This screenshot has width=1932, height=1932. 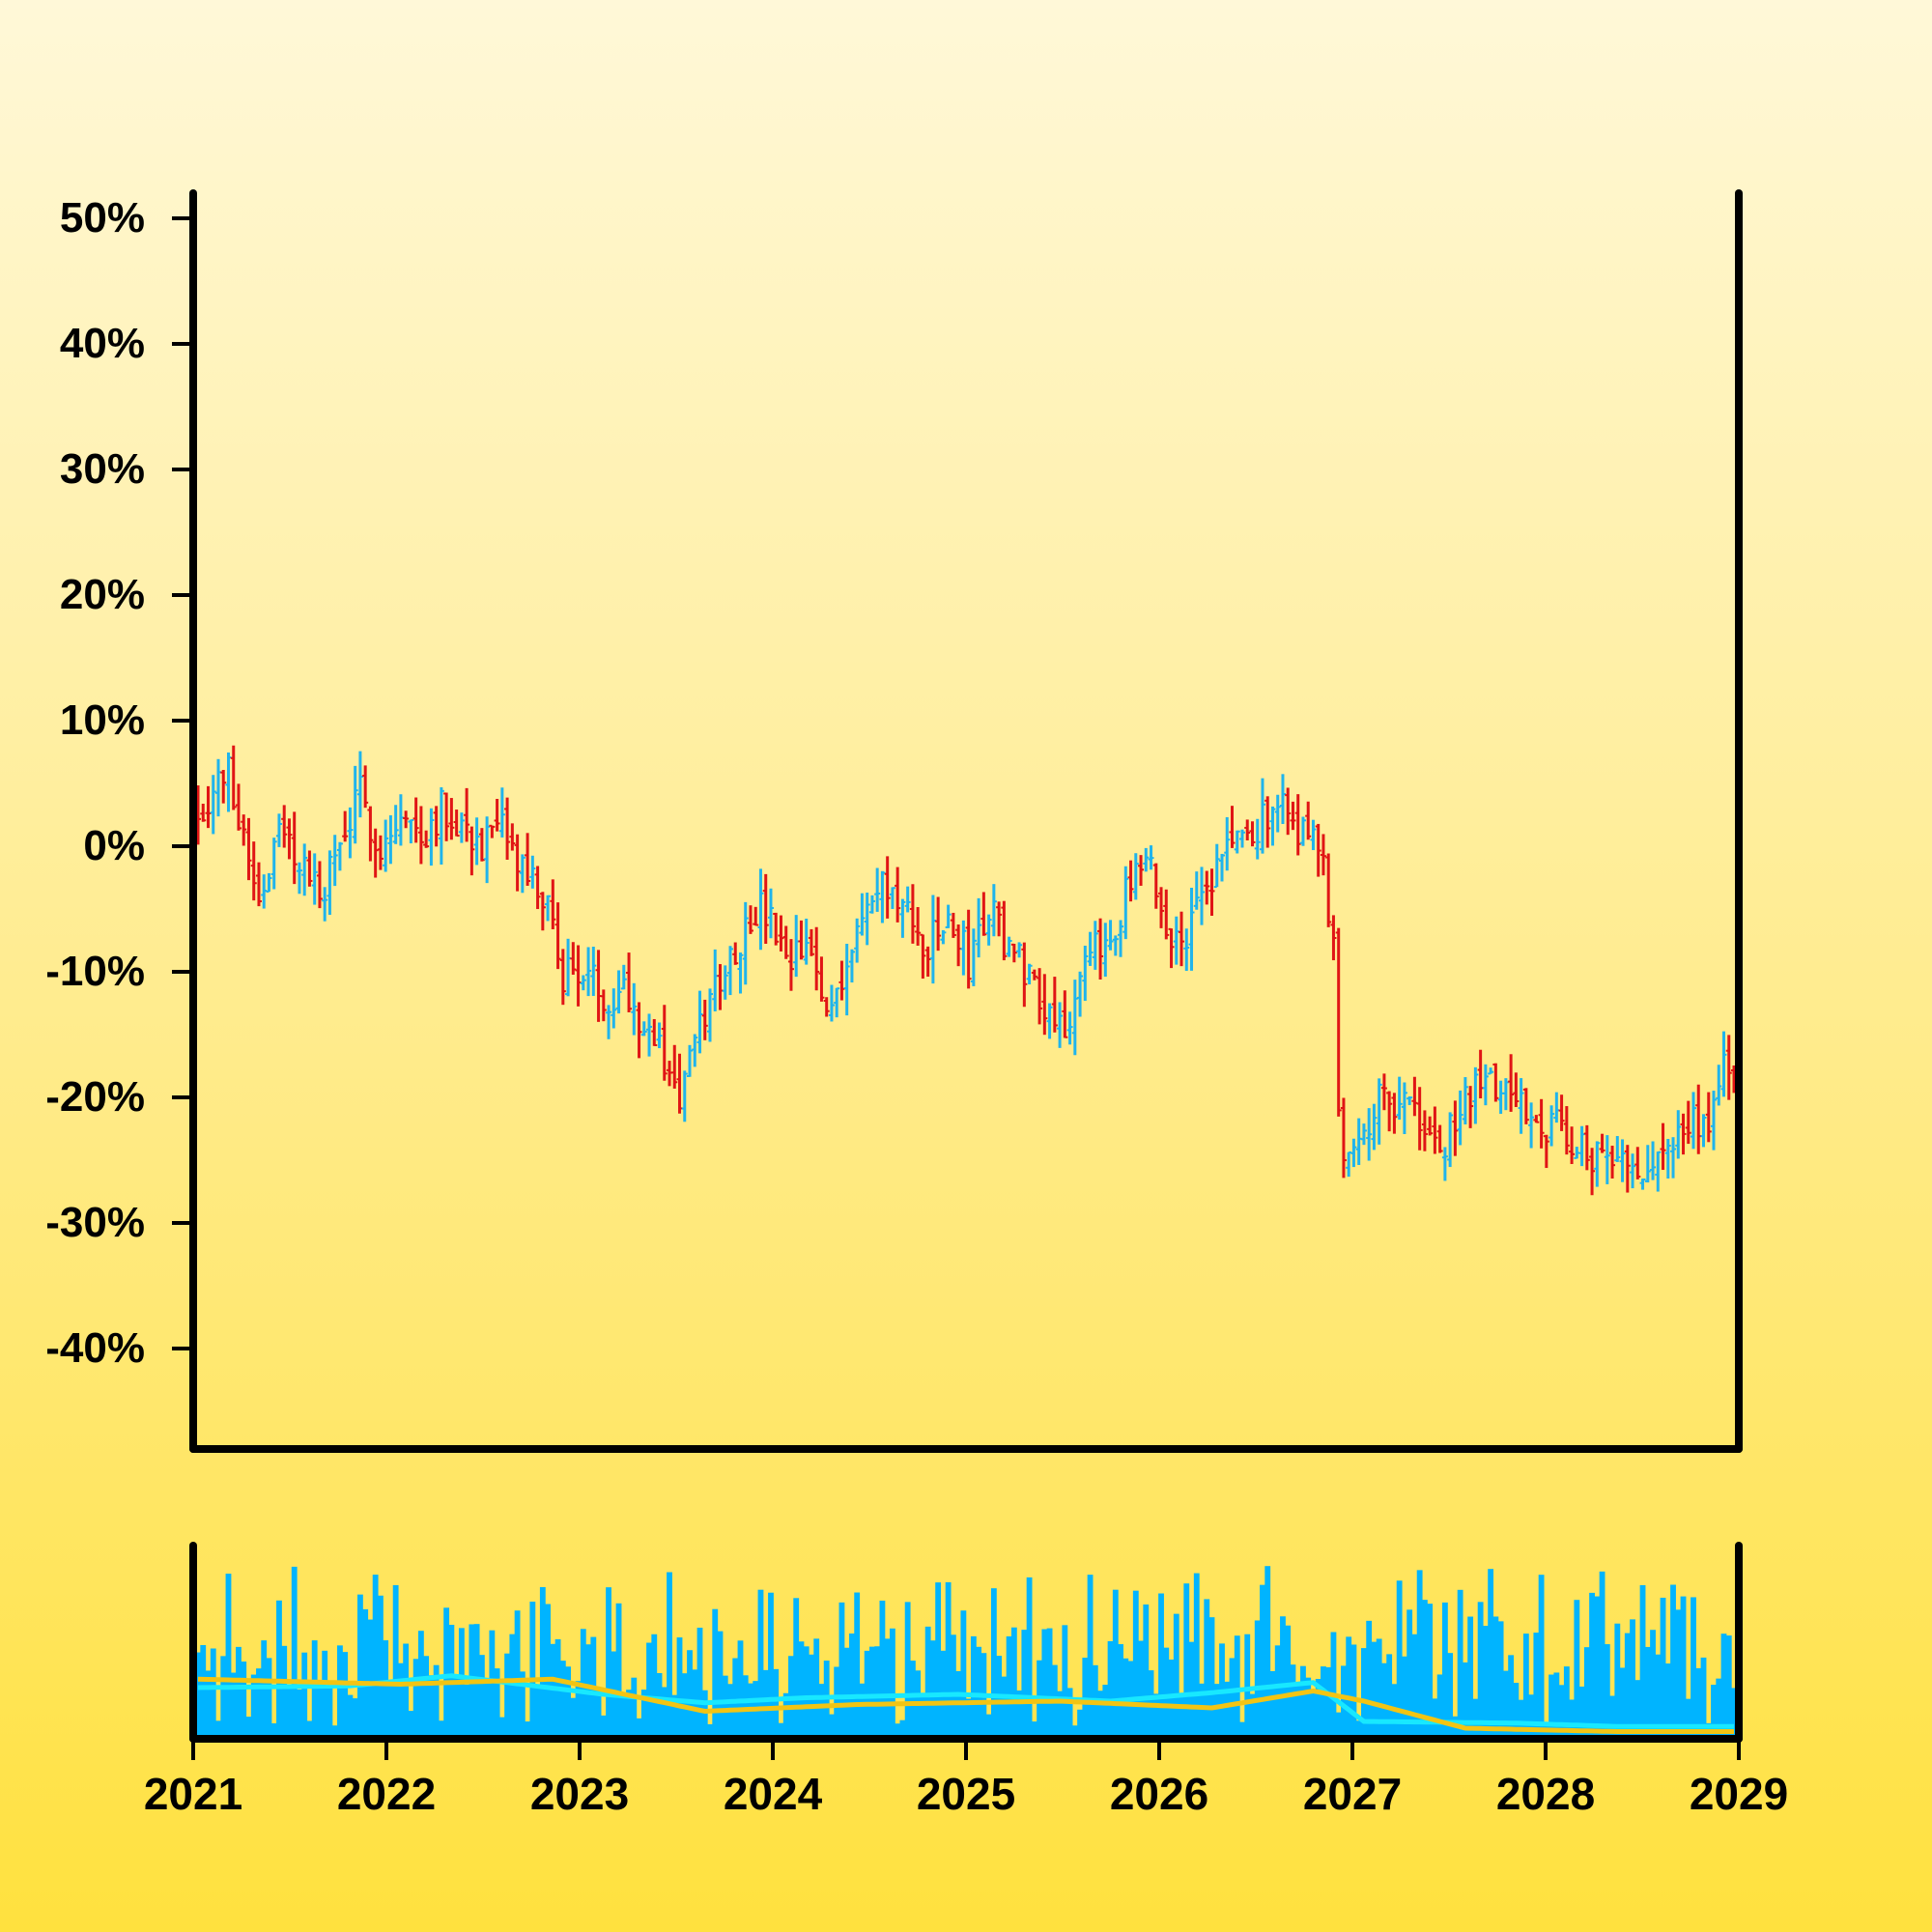 I want to click on y-tick-label: 40%, so click(x=102, y=343).